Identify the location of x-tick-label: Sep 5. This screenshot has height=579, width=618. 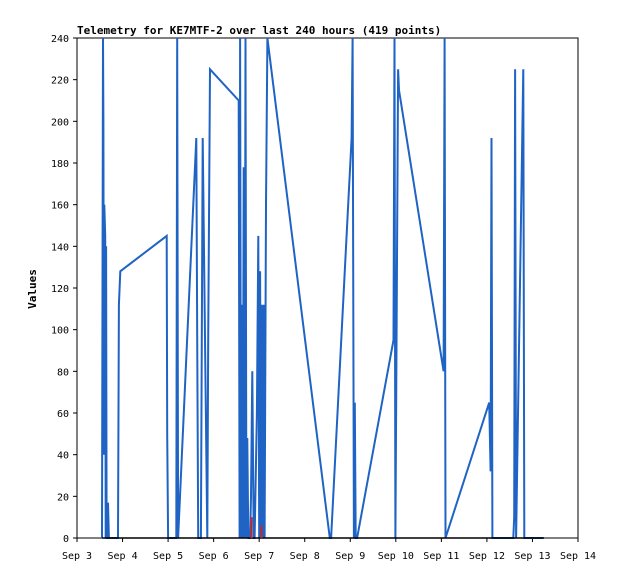
(168, 556).